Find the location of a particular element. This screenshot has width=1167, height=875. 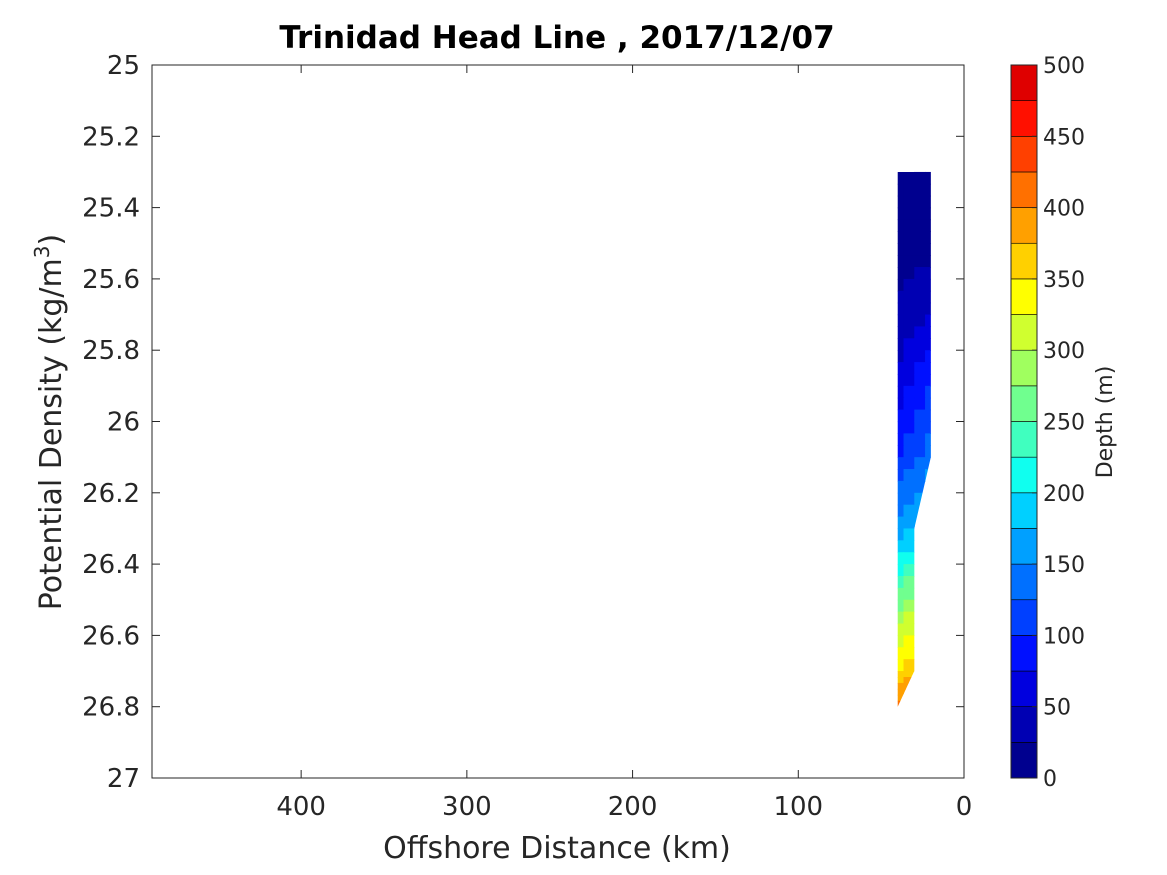

x-tick-label: 100 is located at coordinates (798, 807).